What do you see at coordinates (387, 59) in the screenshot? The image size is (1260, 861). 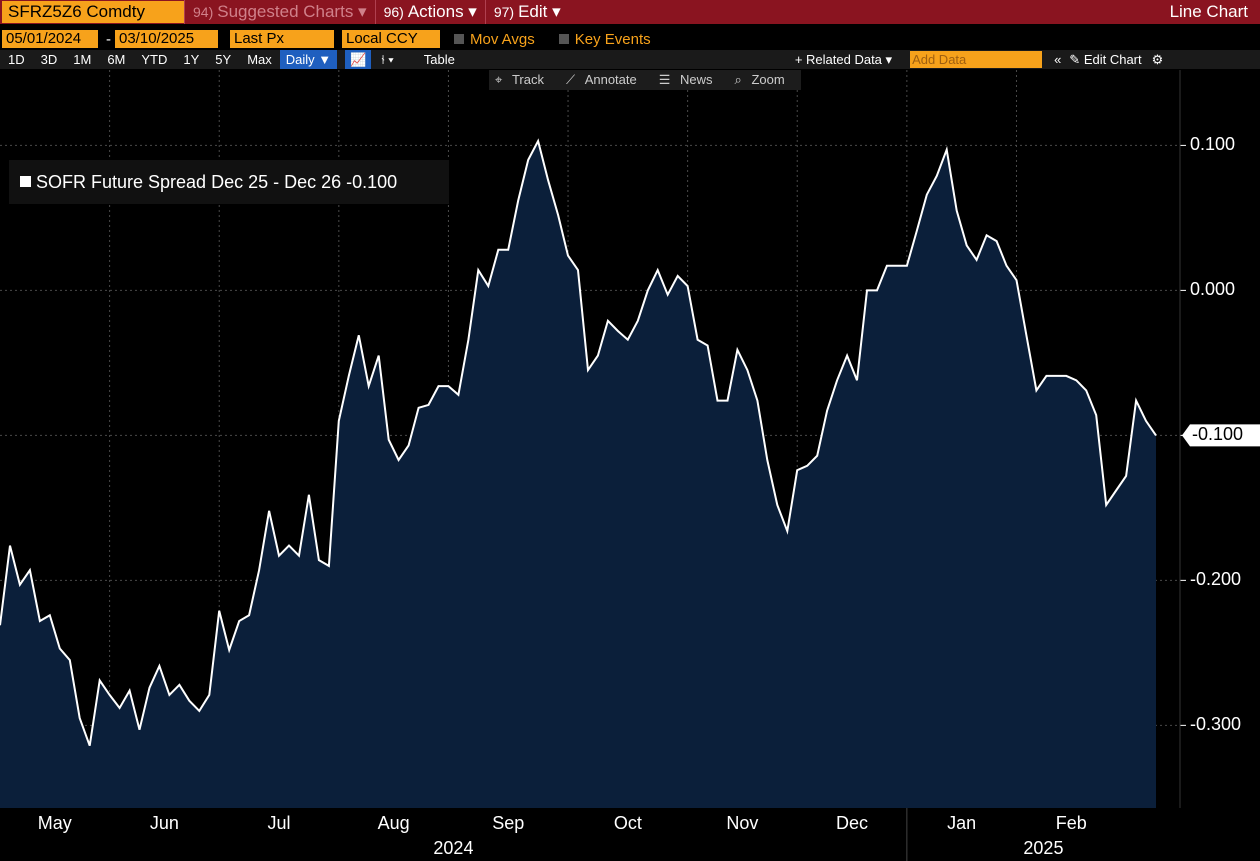 I see `bar-style: ⫮ ▾` at bounding box center [387, 59].